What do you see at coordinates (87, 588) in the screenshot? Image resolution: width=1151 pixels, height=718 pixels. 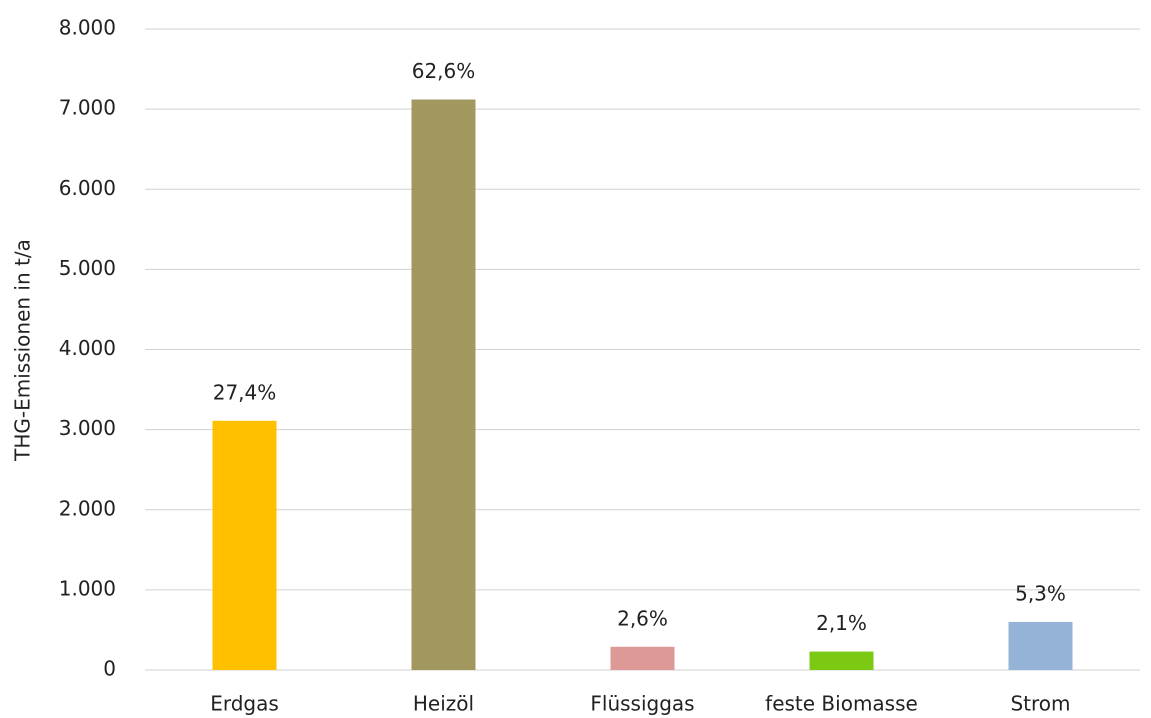 I see `y-tick-label: 1.000` at bounding box center [87, 588].